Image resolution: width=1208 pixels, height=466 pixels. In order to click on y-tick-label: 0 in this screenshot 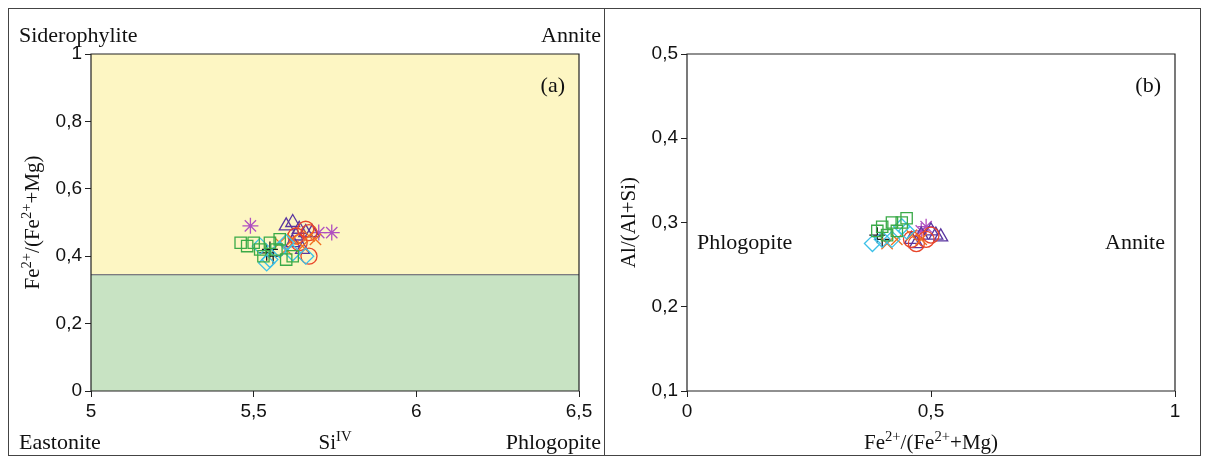, I will do `click(76, 390)`.